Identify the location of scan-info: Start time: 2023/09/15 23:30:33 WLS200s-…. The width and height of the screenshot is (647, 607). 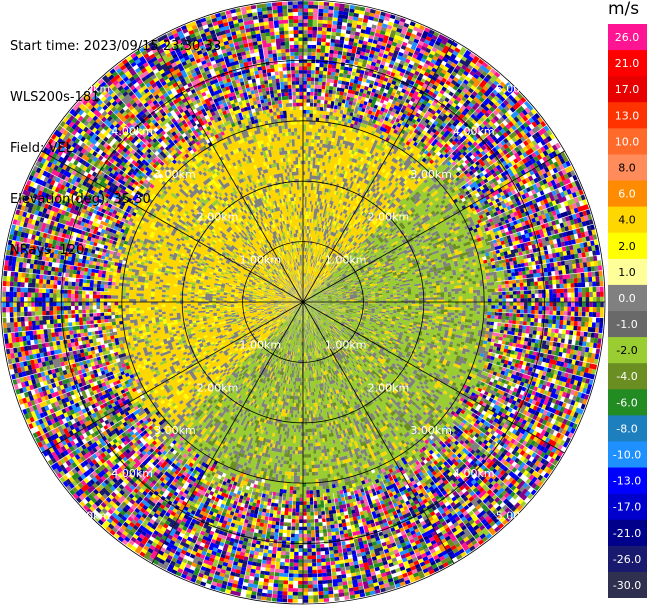
(115, 140).